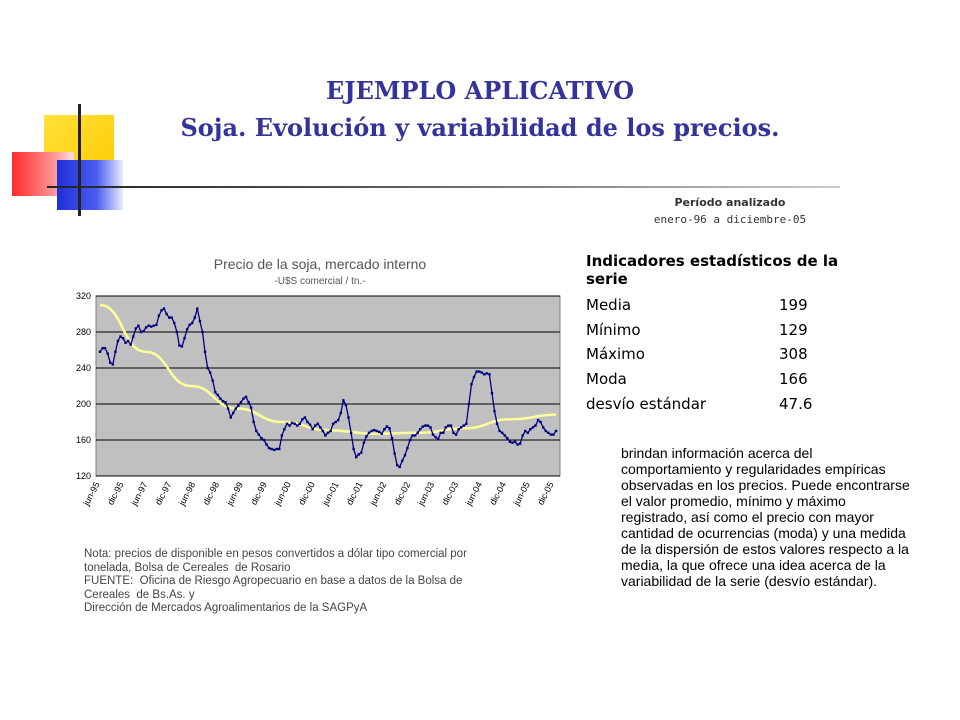 The image size is (960, 720). Describe the element at coordinates (187, 567) in the screenshot. I see `note-line: tonelada, Bolsa de Cereales de Rosario` at that location.